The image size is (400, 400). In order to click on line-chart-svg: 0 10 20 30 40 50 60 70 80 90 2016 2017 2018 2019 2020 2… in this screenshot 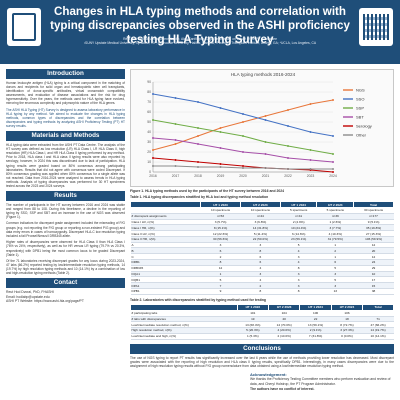, I will do `click(259, 129)`.